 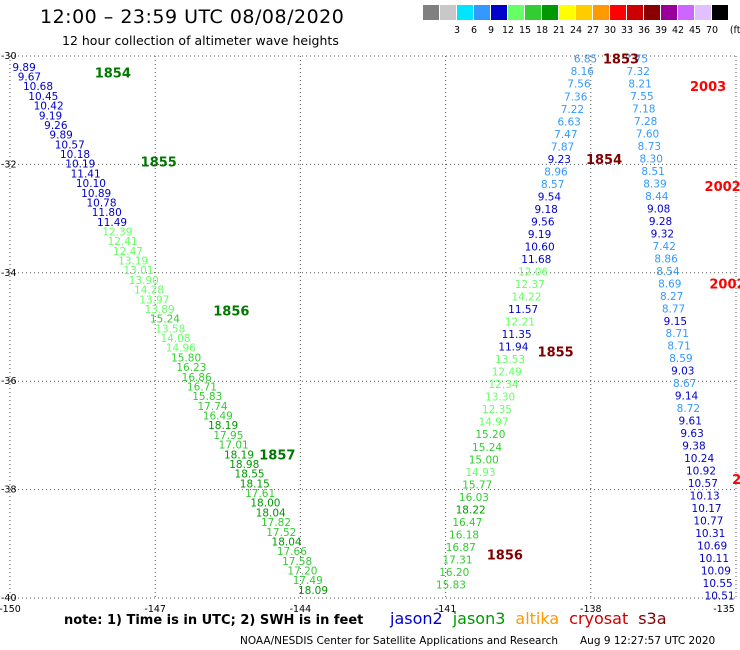 I want to click on wave-height-value: 15.83, so click(x=451, y=585).